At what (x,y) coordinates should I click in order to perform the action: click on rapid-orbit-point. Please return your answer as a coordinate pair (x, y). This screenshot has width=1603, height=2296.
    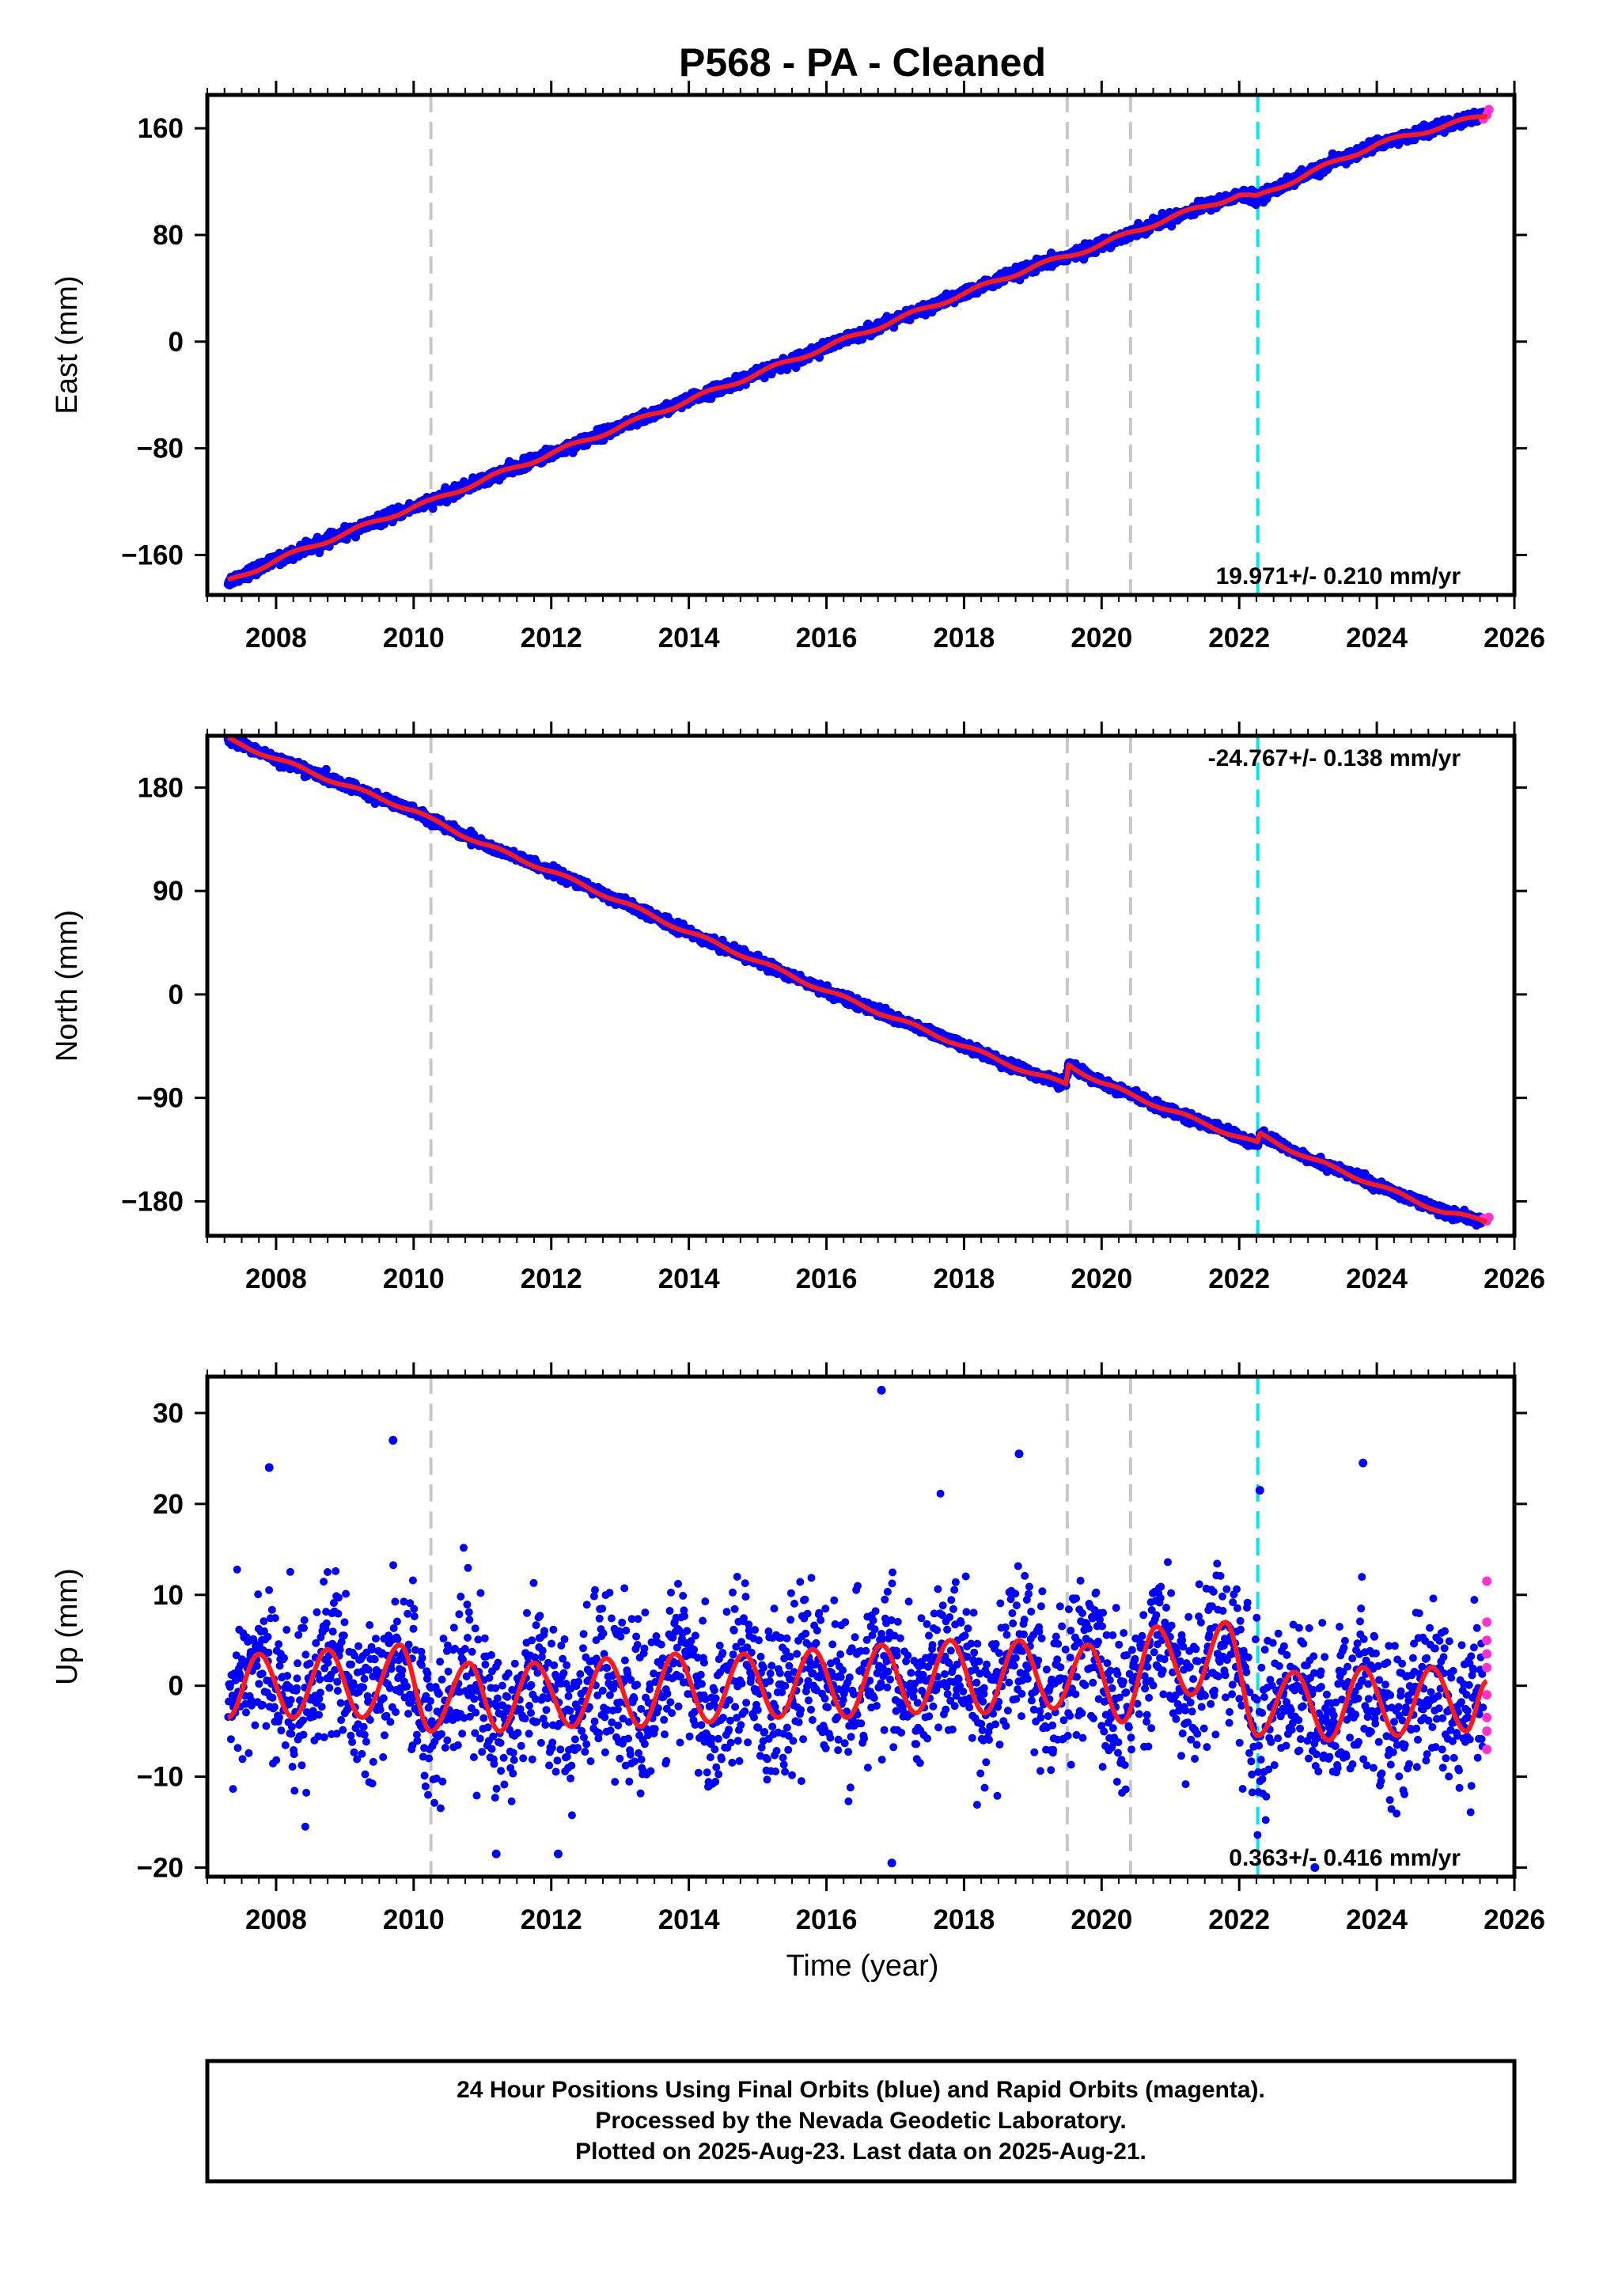
    Looking at the image, I should click on (1489, 109).